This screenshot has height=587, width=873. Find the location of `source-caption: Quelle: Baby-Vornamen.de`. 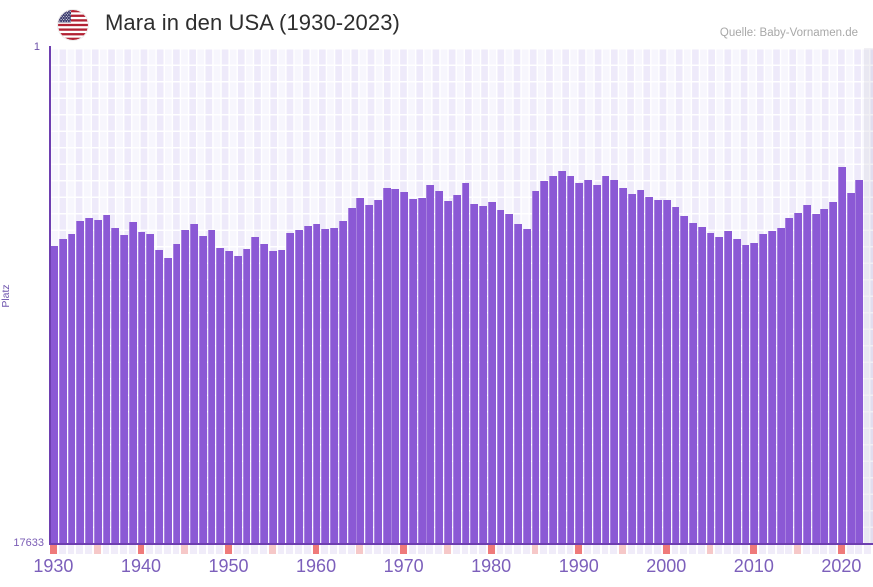

source-caption: Quelle: Baby-Vornamen.de is located at coordinates (788, 33).